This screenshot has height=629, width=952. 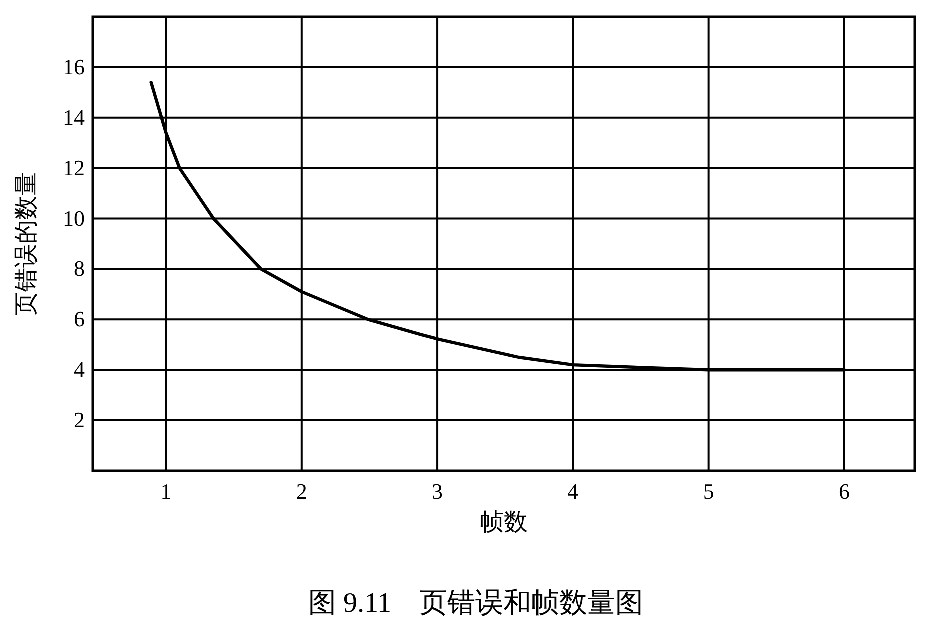 What do you see at coordinates (708, 491) in the screenshot?
I see `x-tick-label: 5` at bounding box center [708, 491].